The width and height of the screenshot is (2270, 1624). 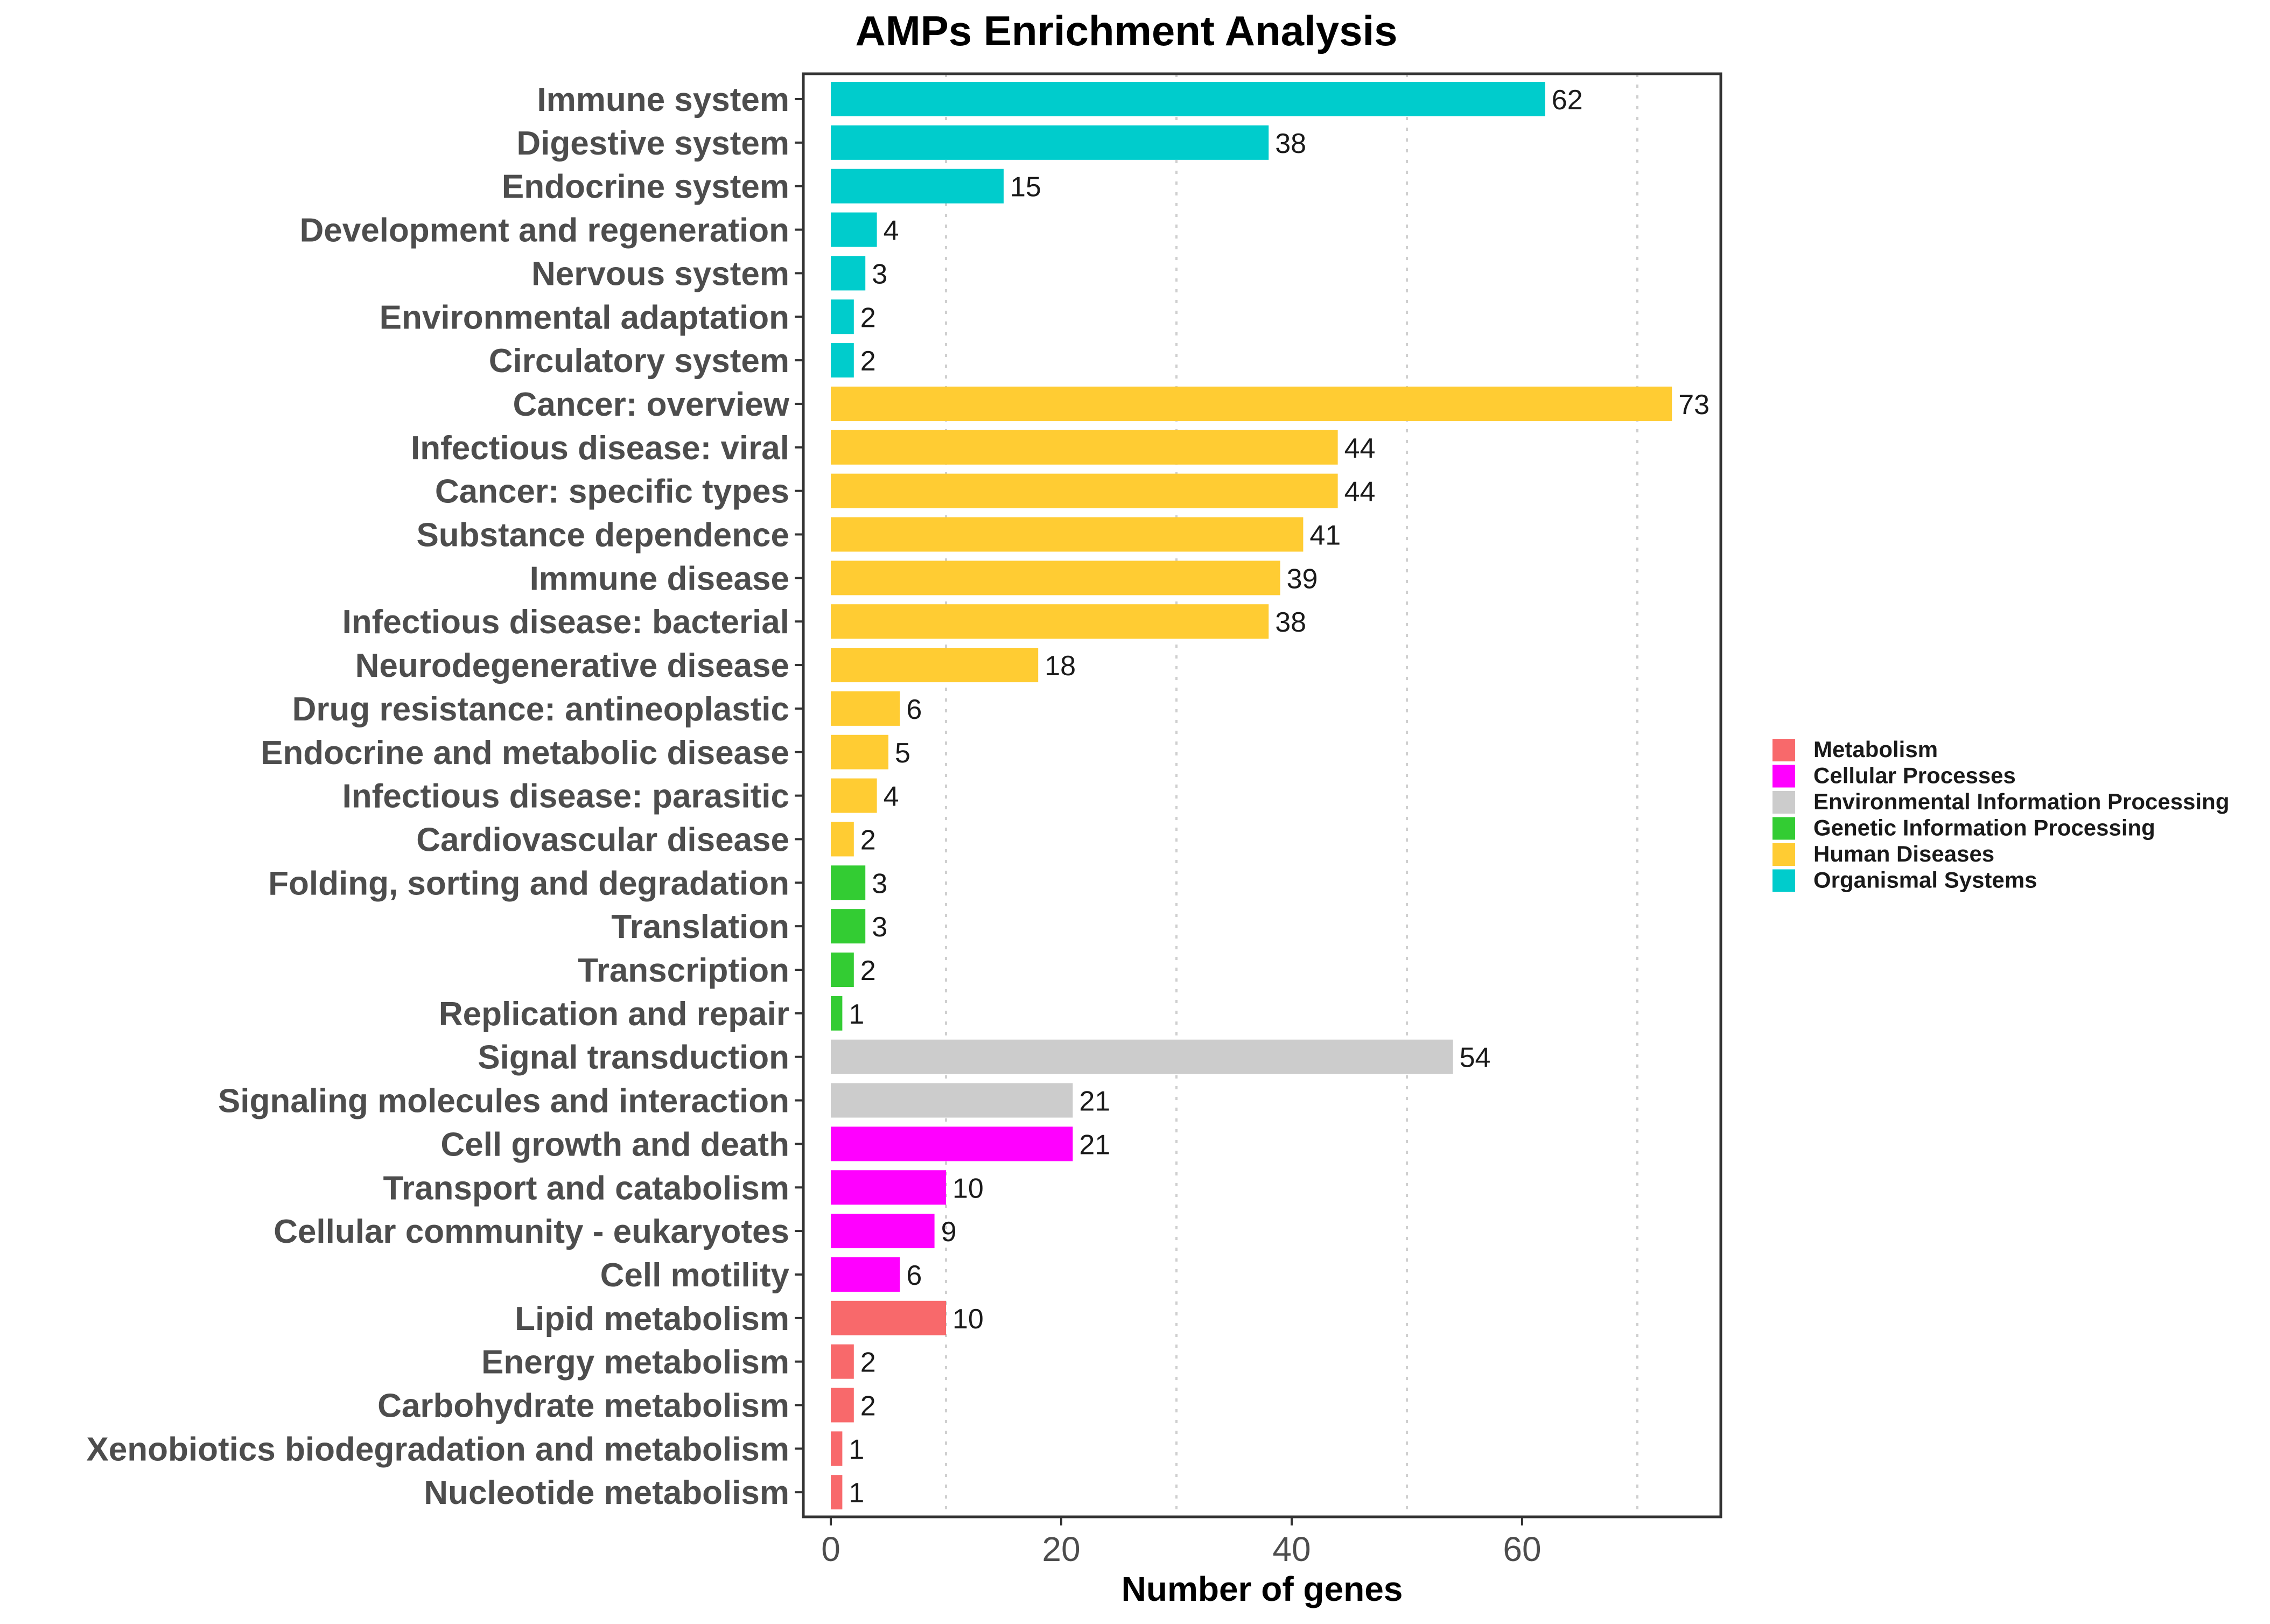 I want to click on x-tick-label: 0, so click(x=831, y=1549).